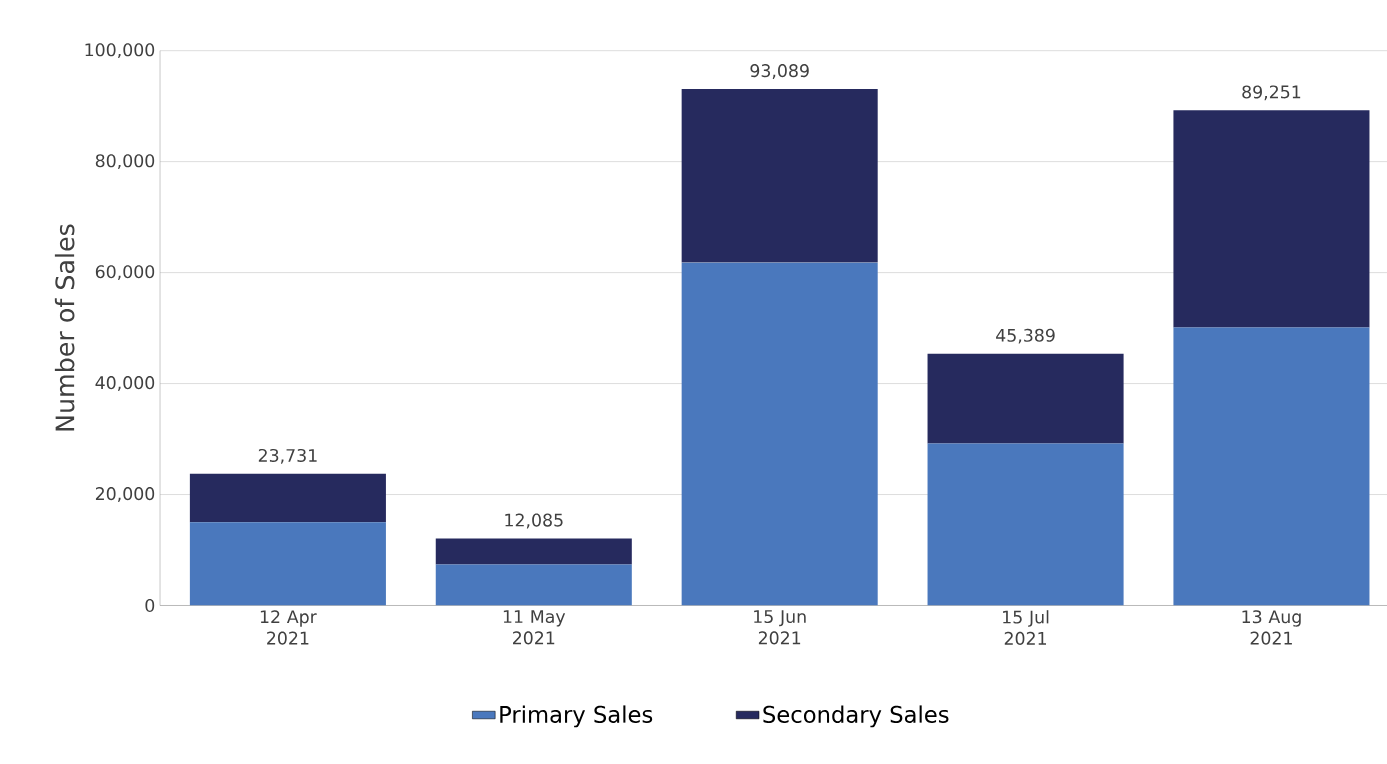  What do you see at coordinates (1025, 336) in the screenshot?
I see `total-label: 45,389` at bounding box center [1025, 336].